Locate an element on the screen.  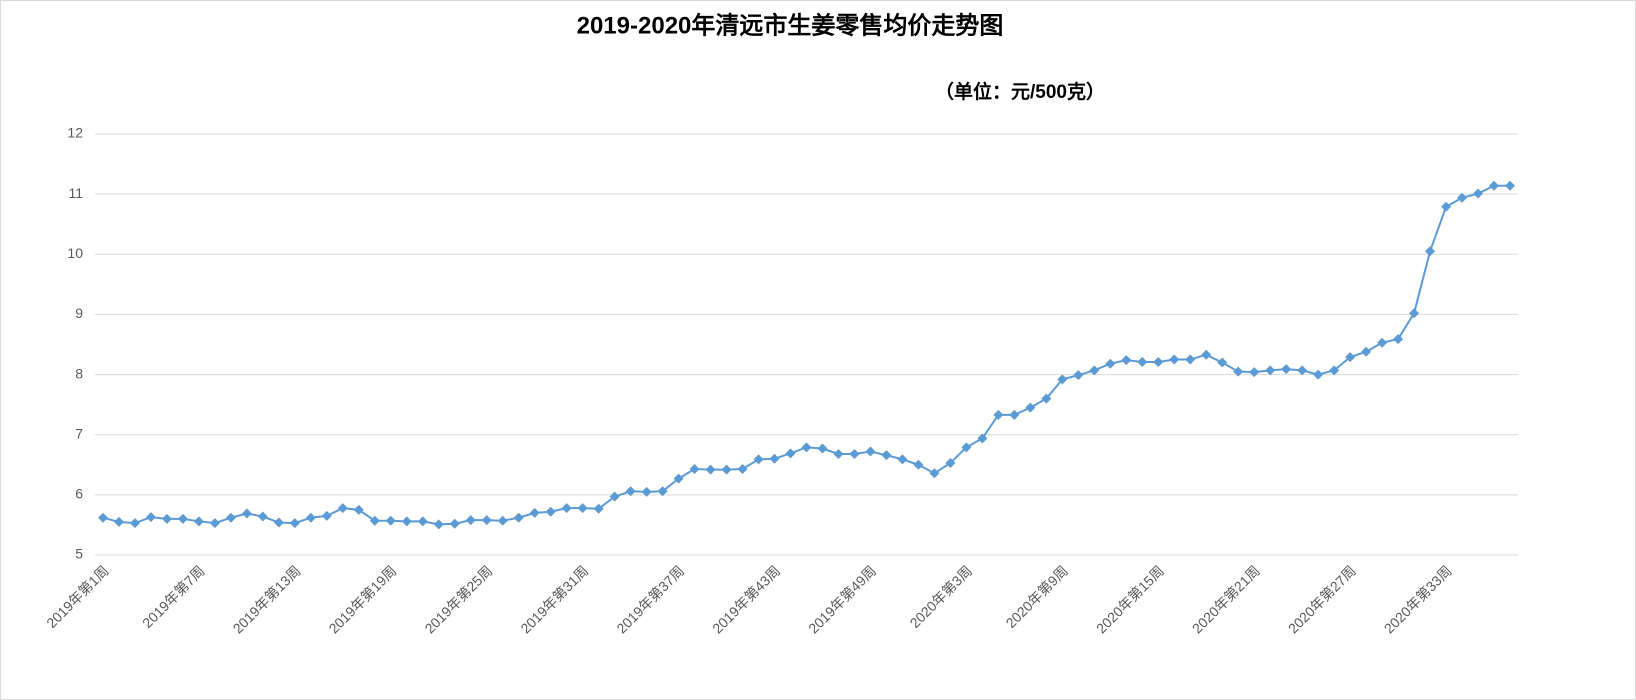
y-tick-label: 9 is located at coordinates (79, 313).